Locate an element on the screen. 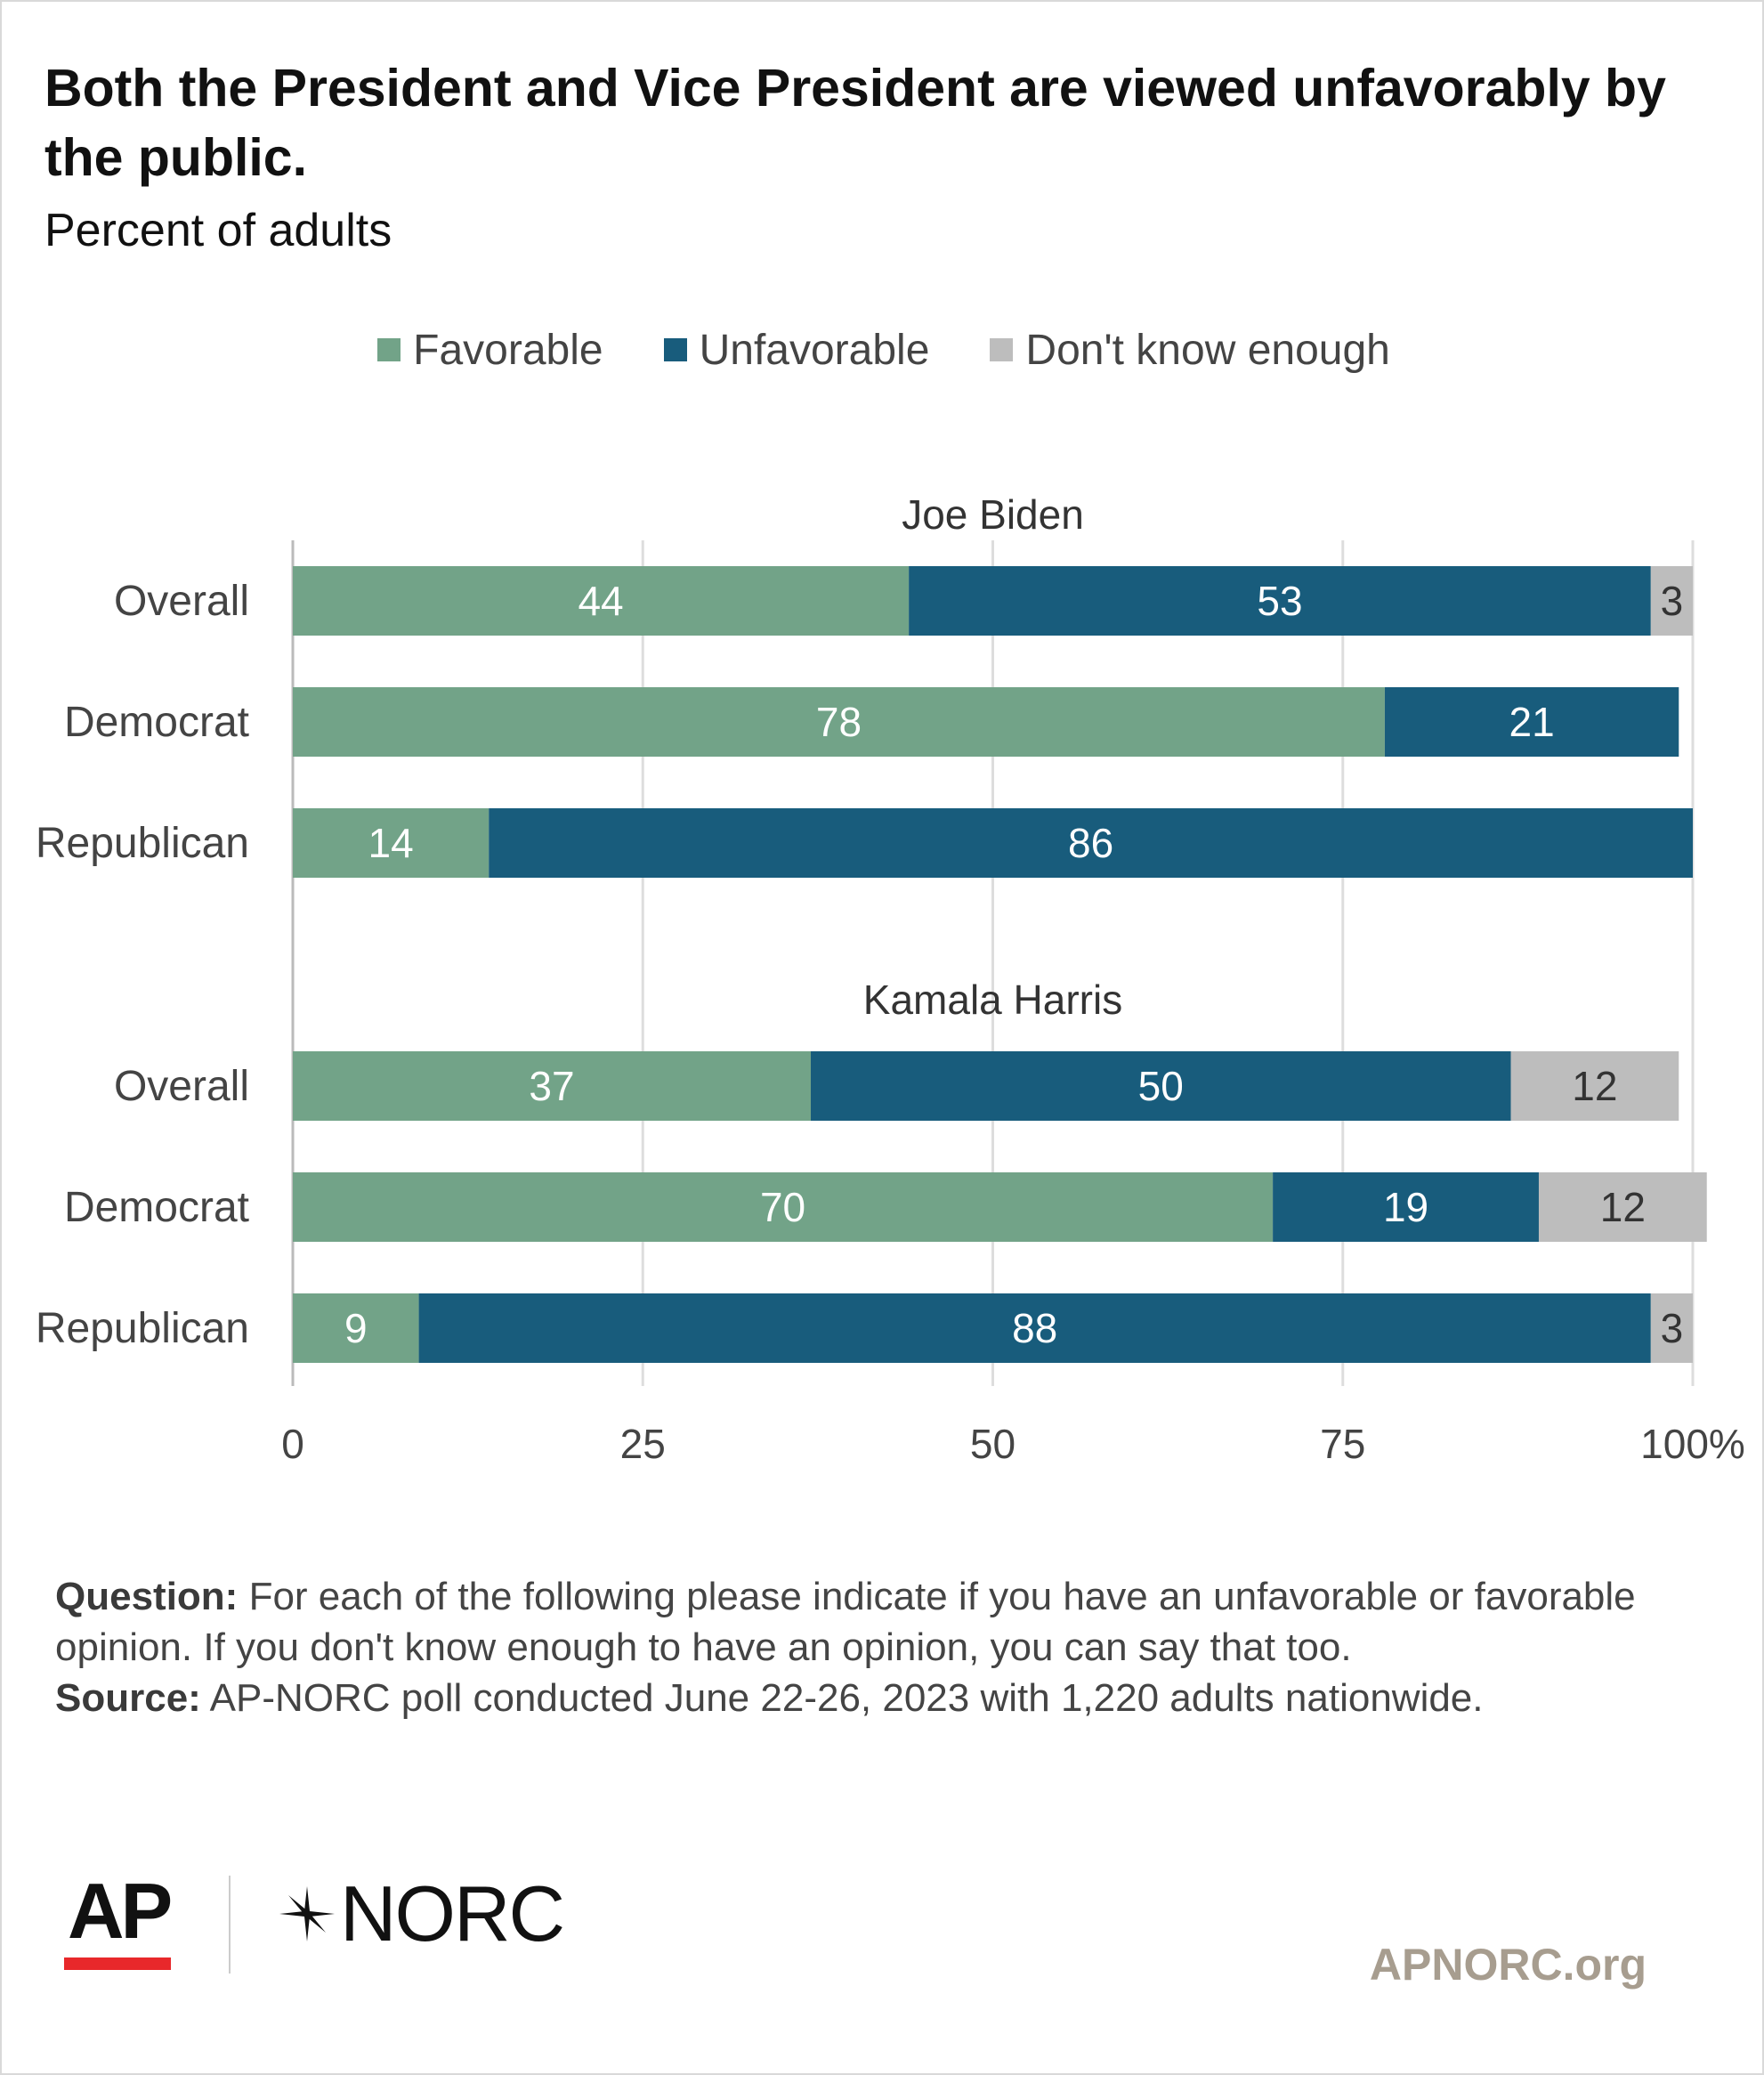  category-label-kamala-harris-overall: Overall is located at coordinates (181, 1087).